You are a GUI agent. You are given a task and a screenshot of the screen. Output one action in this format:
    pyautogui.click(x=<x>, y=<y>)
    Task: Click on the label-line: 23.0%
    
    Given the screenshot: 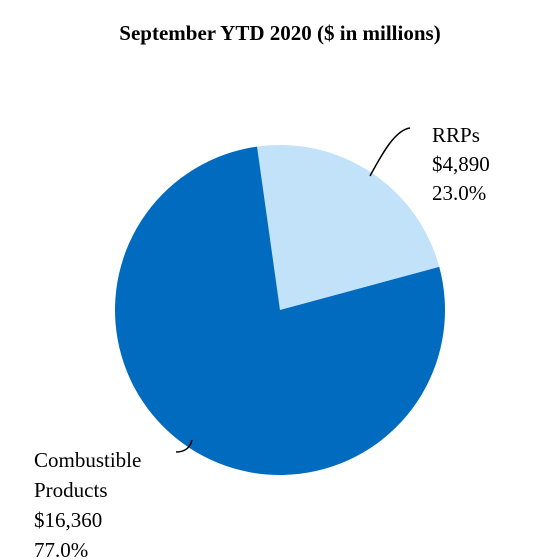 What is the action you would take?
    pyautogui.click(x=459, y=193)
    